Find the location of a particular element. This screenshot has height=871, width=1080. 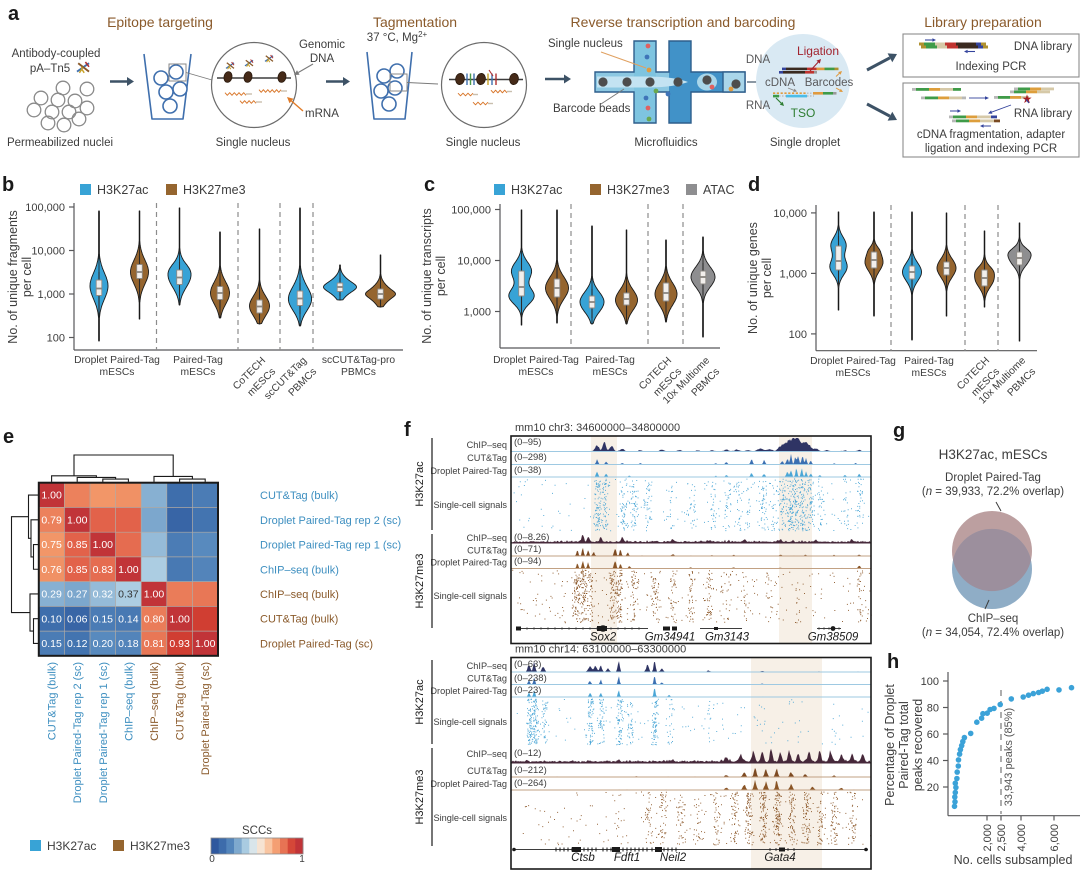

svg-text: 0.18 is located at coordinates (128, 644).